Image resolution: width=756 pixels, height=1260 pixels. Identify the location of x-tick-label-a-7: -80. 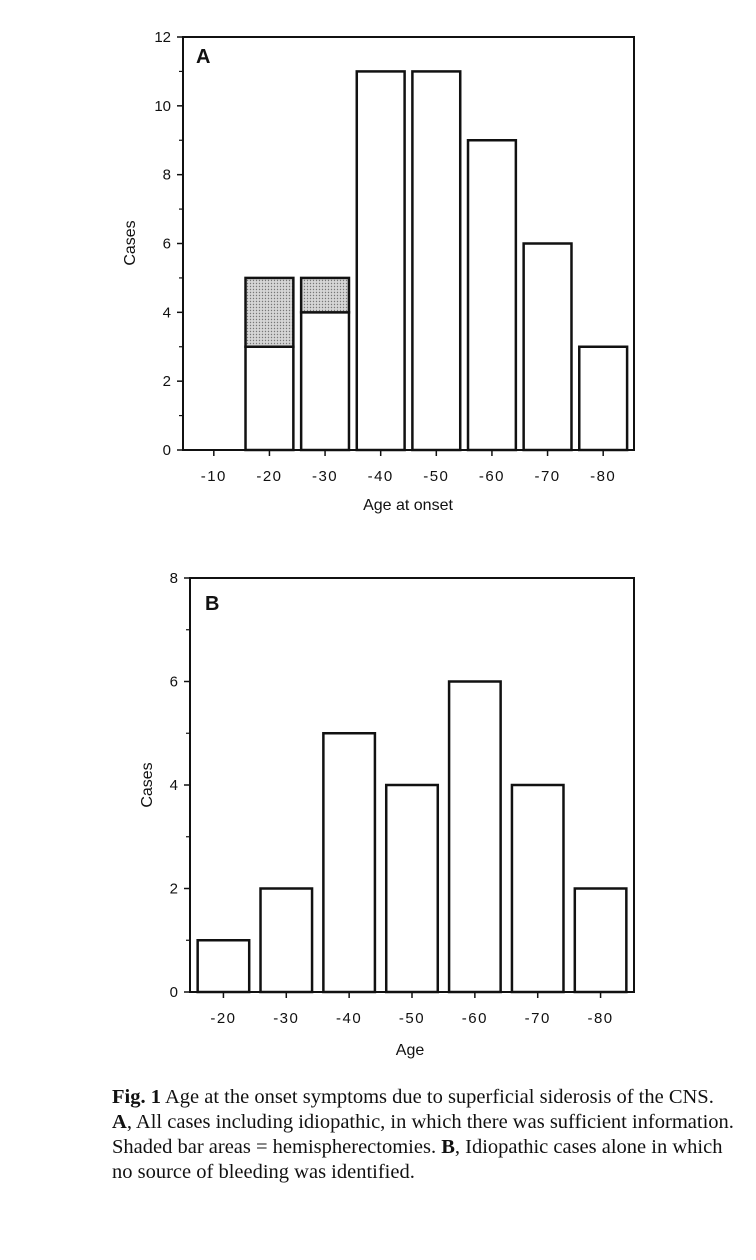
(603, 476).